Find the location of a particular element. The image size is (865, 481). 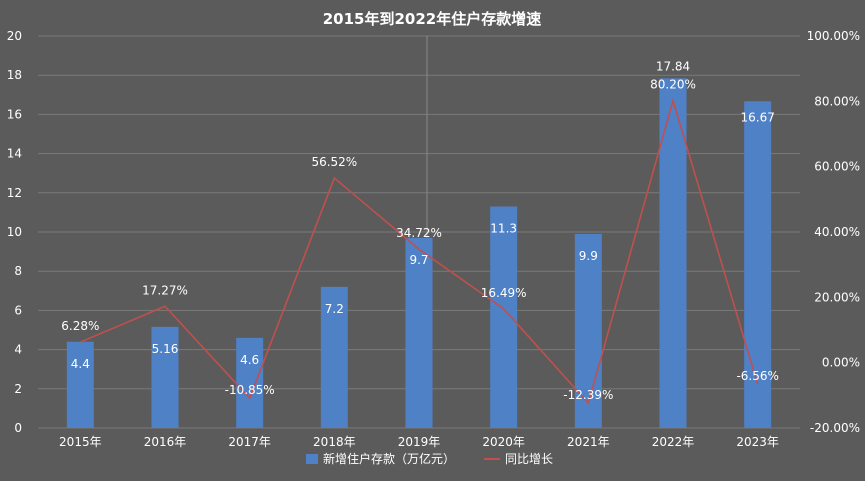

line-value-label: -12.39% is located at coordinates (588, 395).